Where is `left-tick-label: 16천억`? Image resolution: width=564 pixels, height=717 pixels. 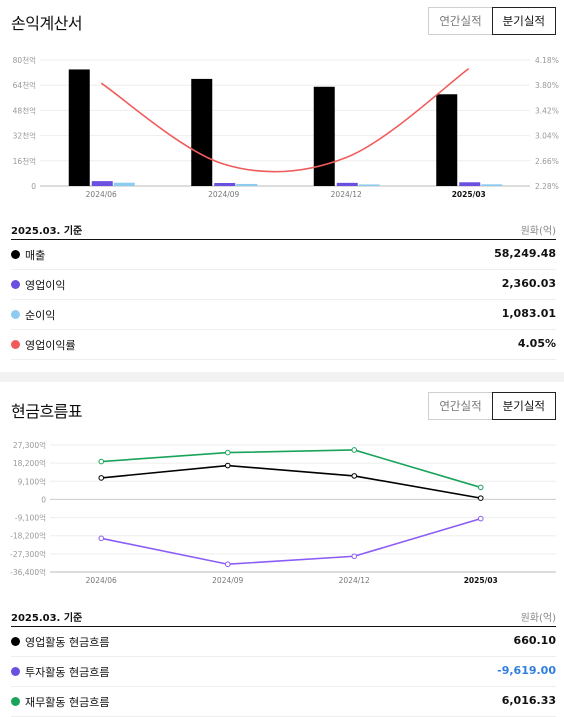
left-tick-label: 16천억 is located at coordinates (24, 161).